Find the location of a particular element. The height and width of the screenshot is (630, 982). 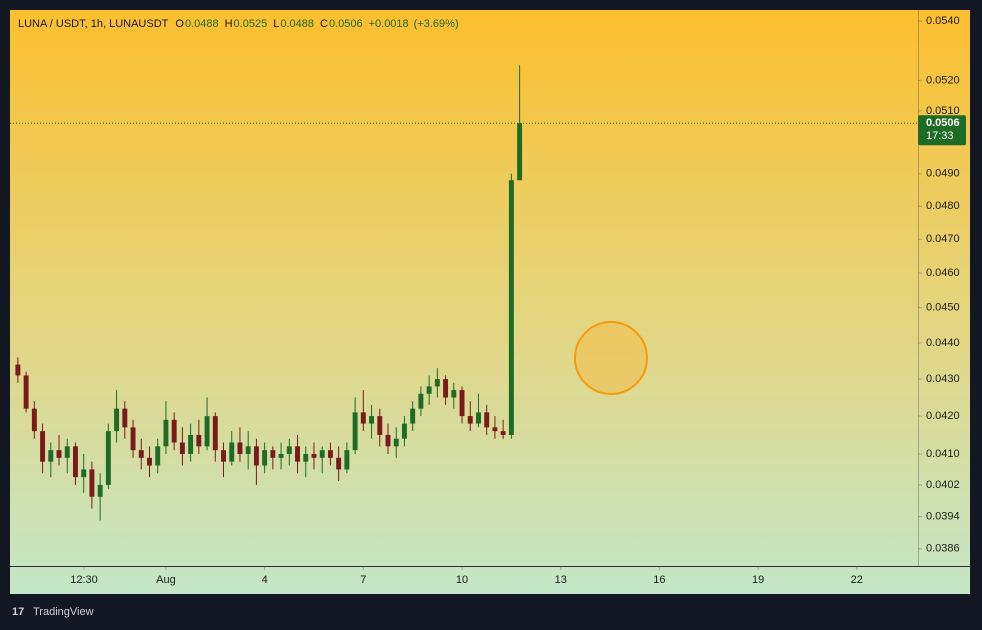

x-tick-label: 13 is located at coordinates (561, 580).